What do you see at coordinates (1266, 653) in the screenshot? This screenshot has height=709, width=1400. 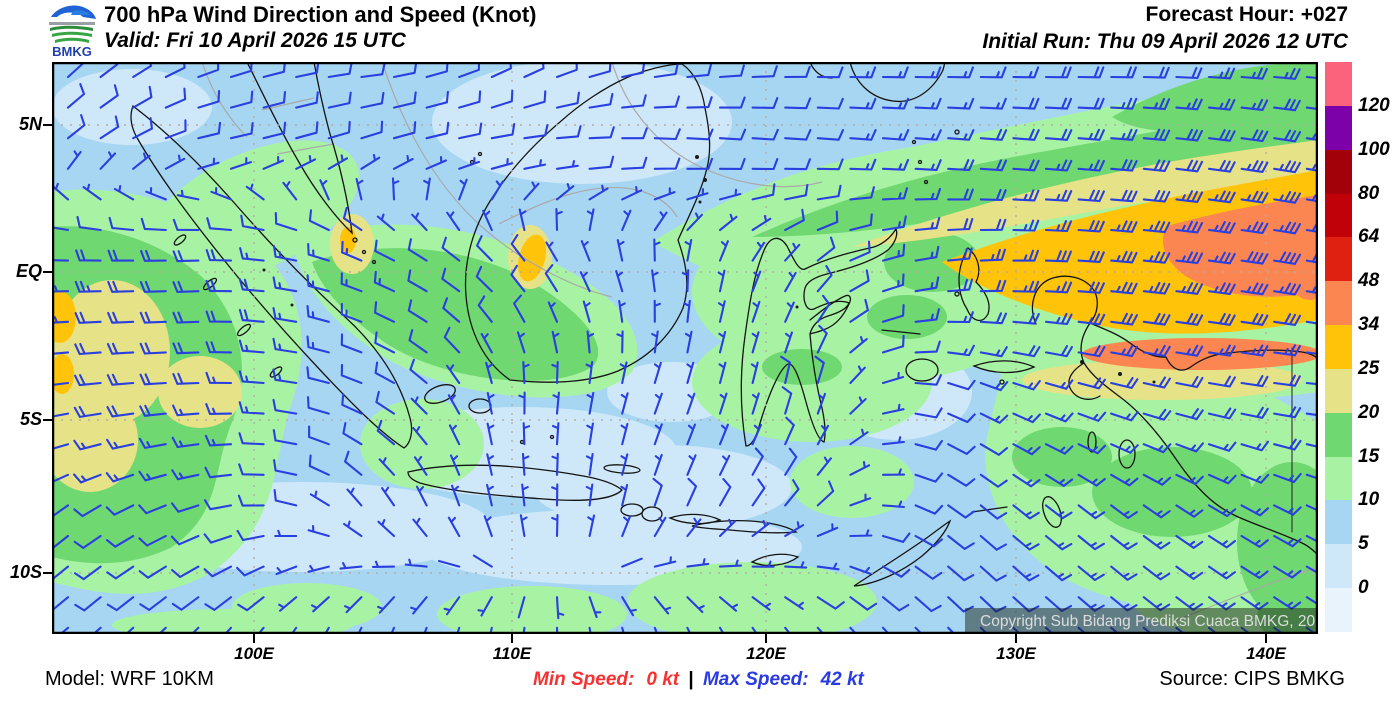 I see `lon-label: 140E` at bounding box center [1266, 653].